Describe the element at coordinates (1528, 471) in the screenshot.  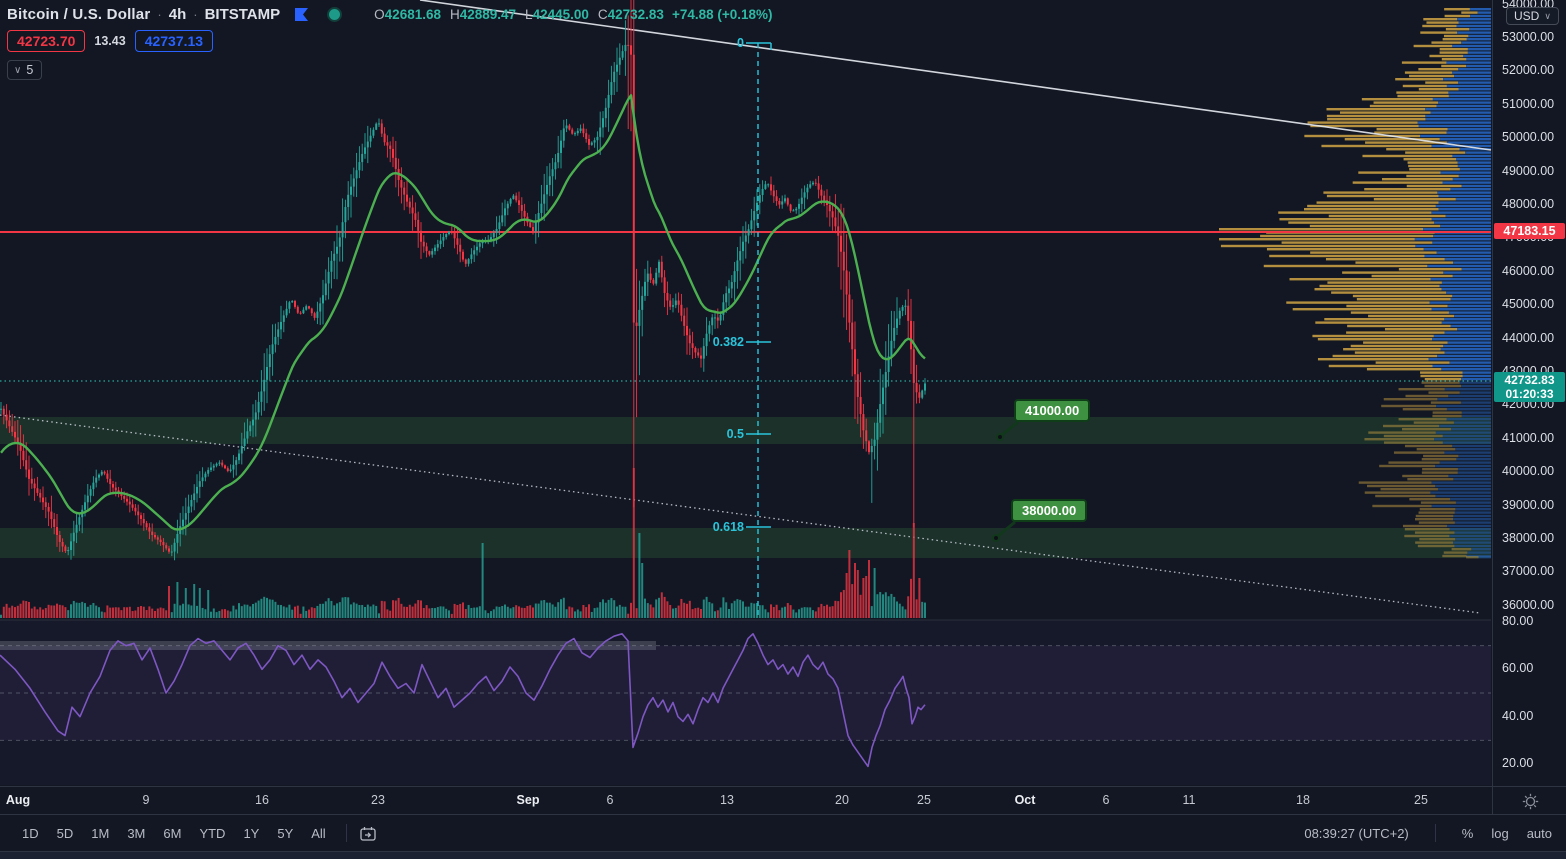
I see `price-axis-label: 40000.00` at that location.